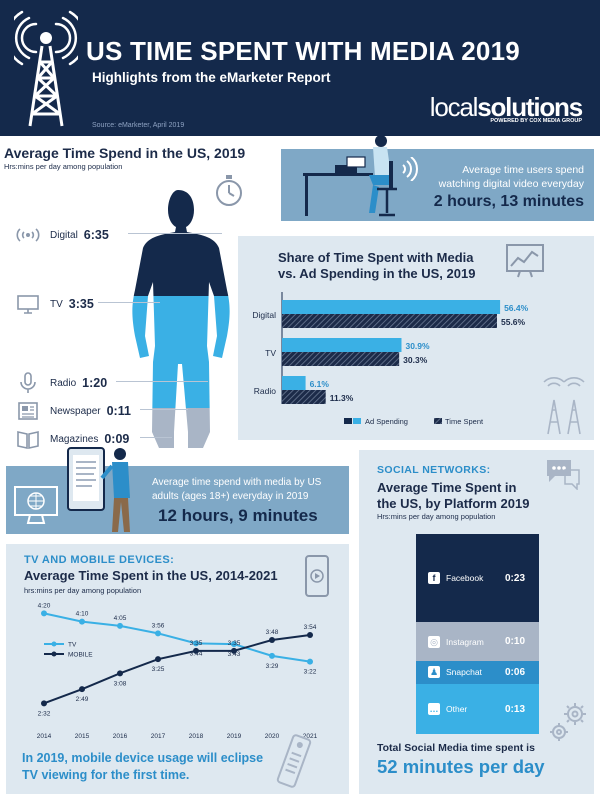 This screenshot has width=600, height=800. Describe the element at coordinates (82, 736) in the screenshot. I see `x-tick-label: 2015` at that location.